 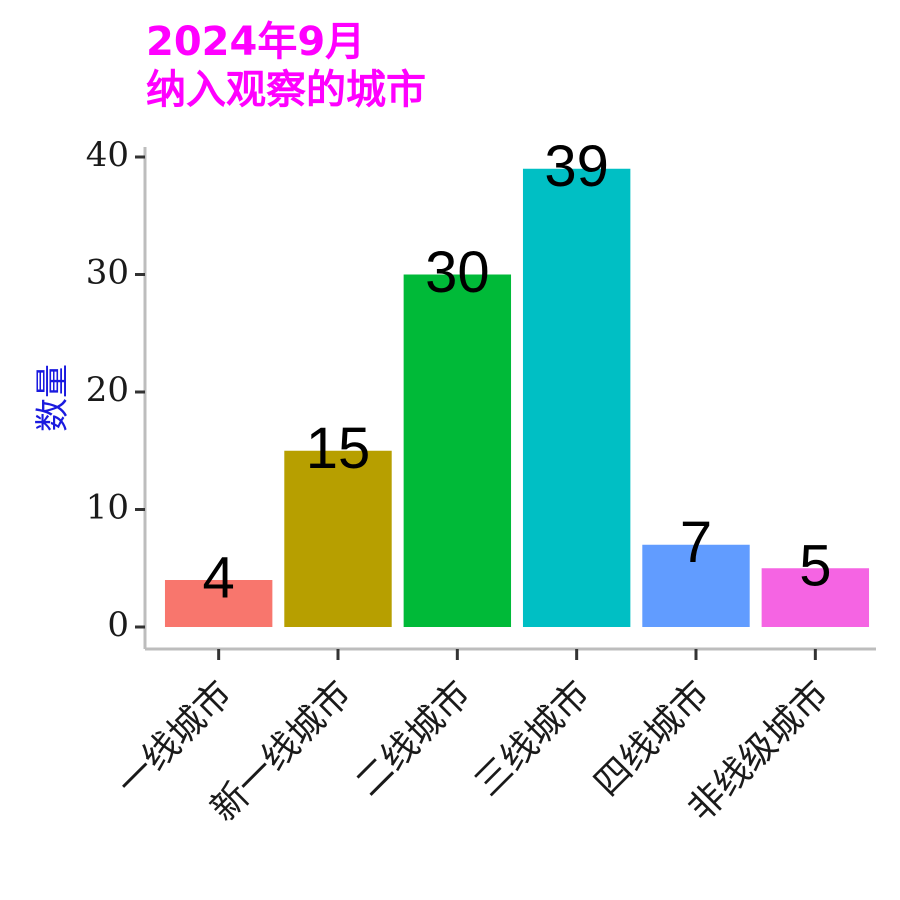 What do you see at coordinates (286, 90) in the screenshot?
I see `chart-title-line-2: 纳入观察的城市` at bounding box center [286, 90].